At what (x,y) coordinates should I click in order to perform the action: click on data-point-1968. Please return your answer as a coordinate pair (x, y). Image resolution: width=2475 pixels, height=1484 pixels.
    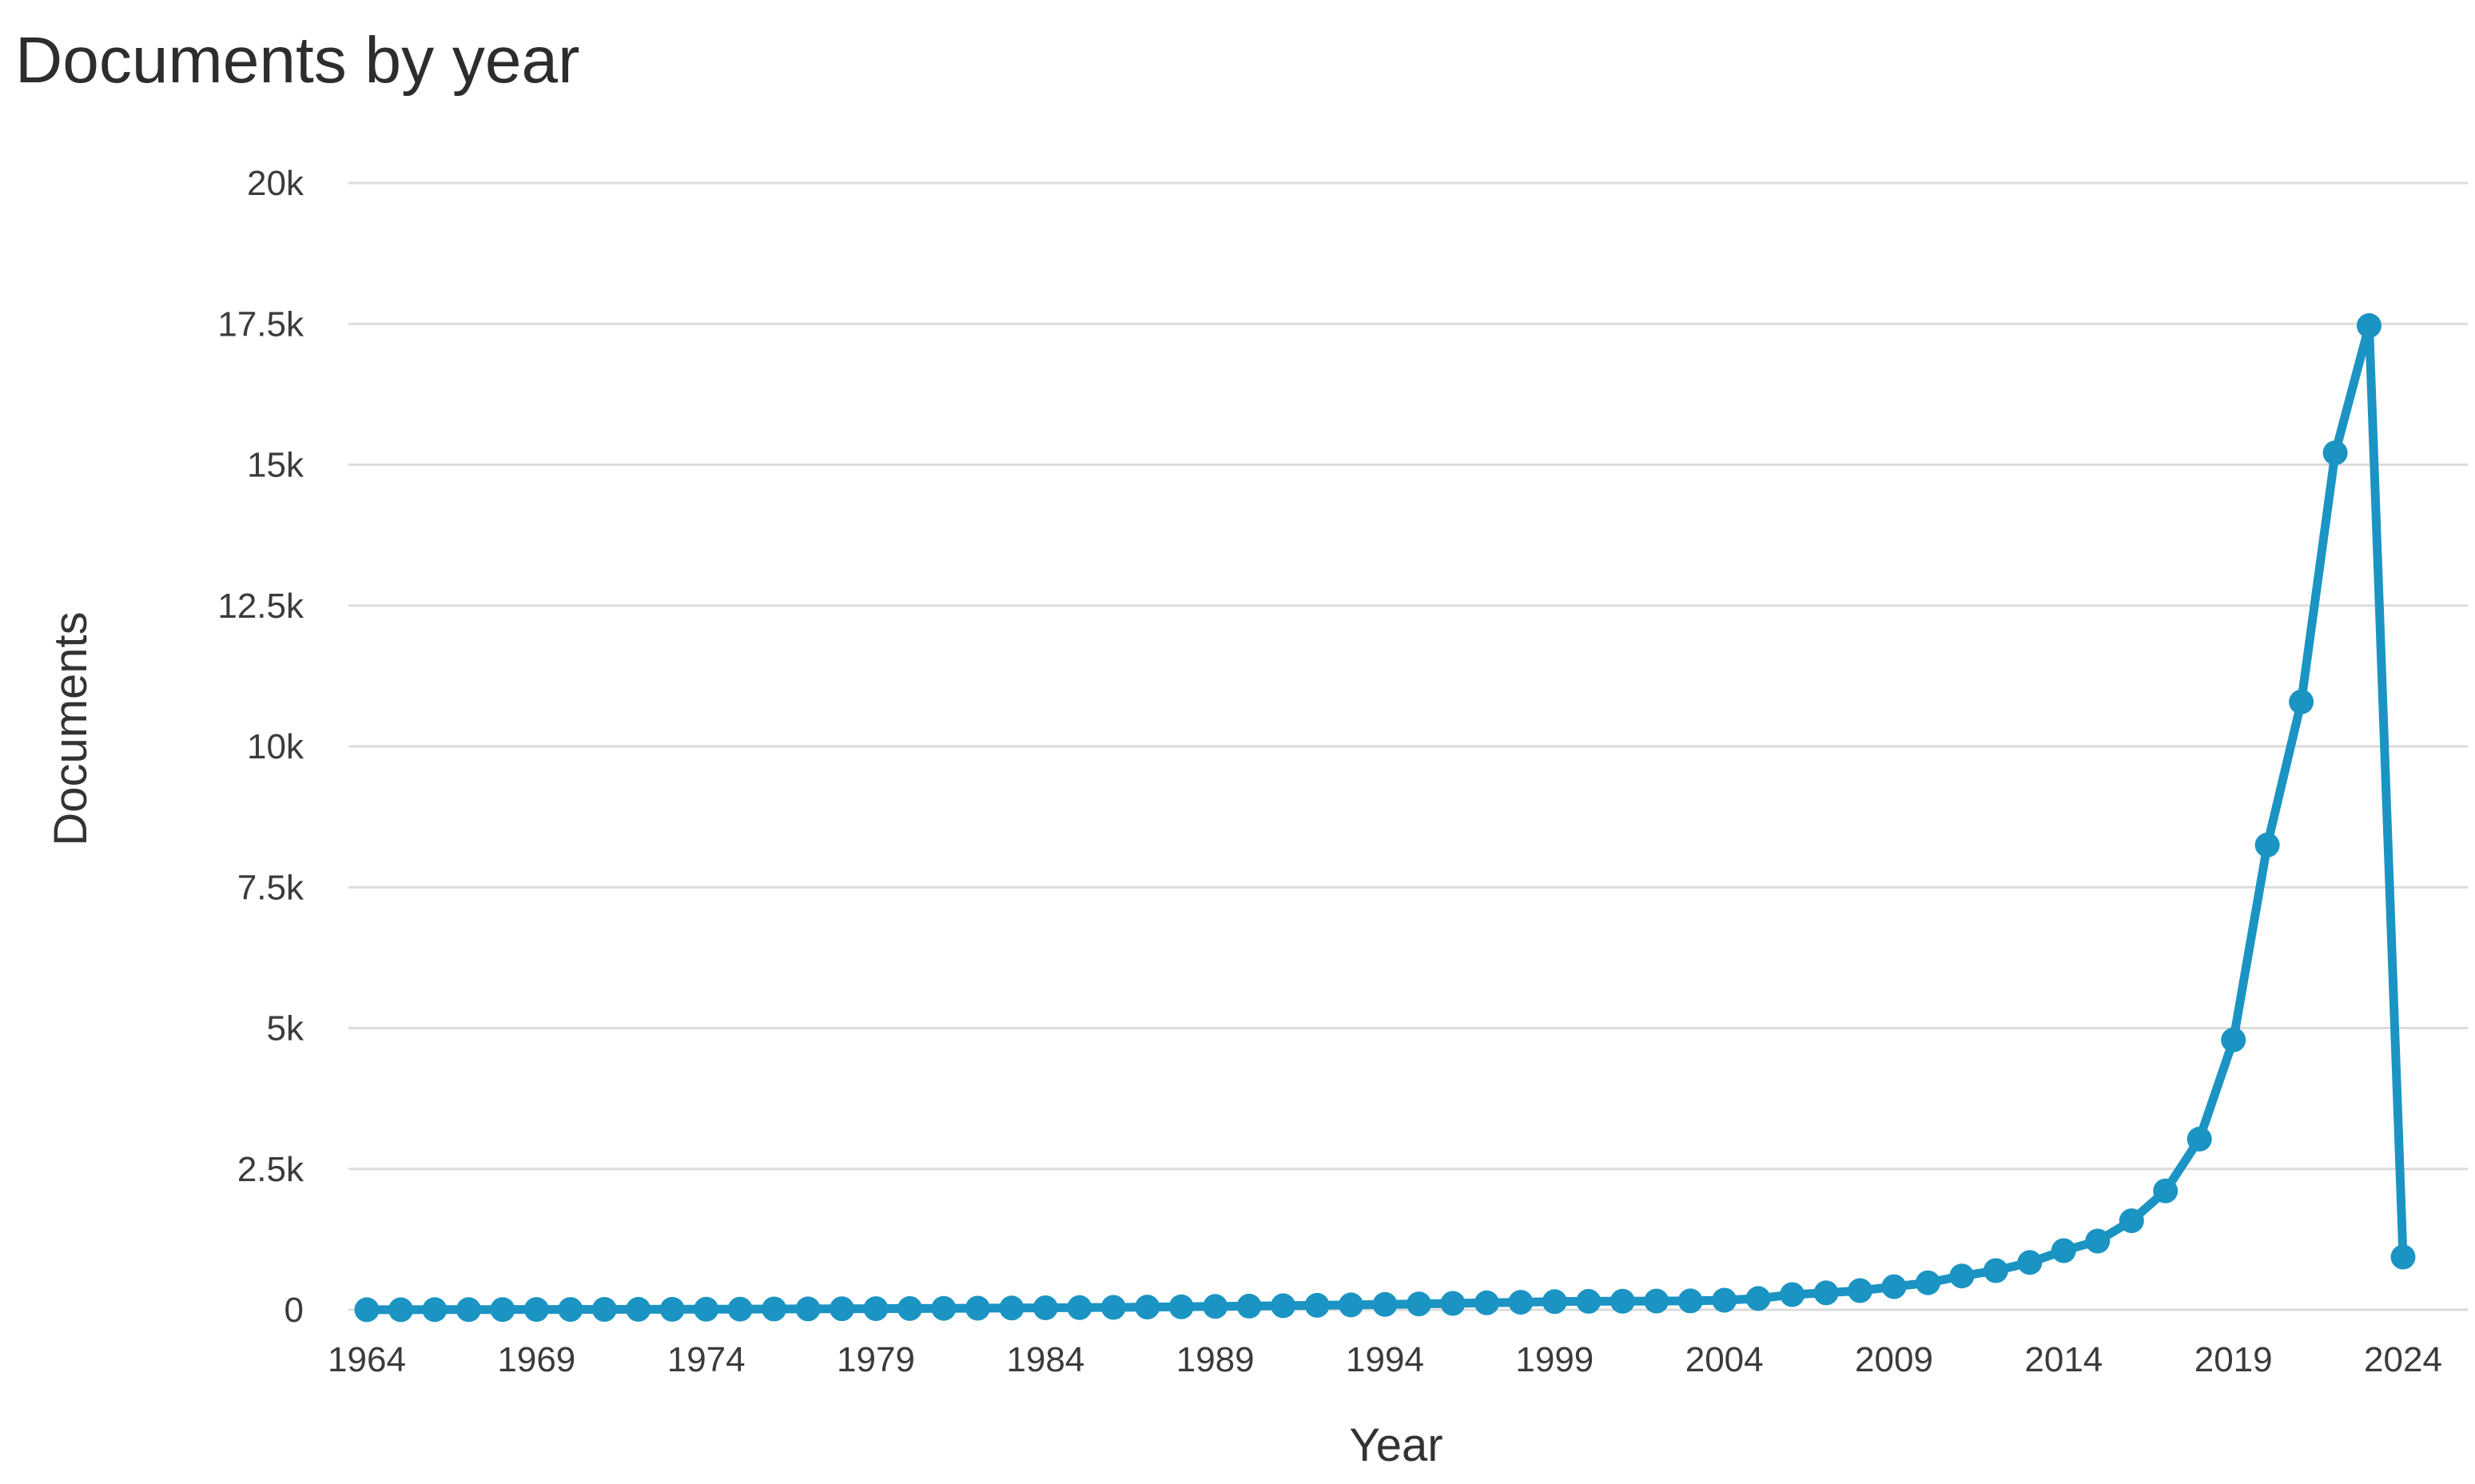
    Looking at the image, I should click on (503, 1310).